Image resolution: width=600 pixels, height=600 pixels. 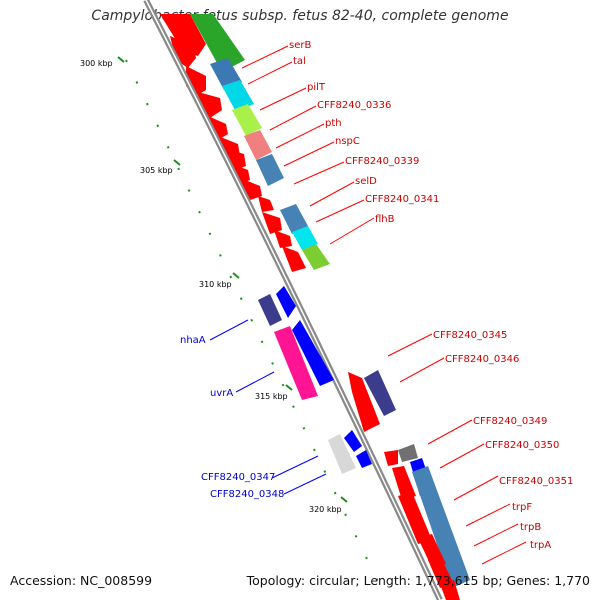 What do you see at coordinates (347, 141) in the screenshot?
I see `gene-label-nspC: nspC` at bounding box center [347, 141].